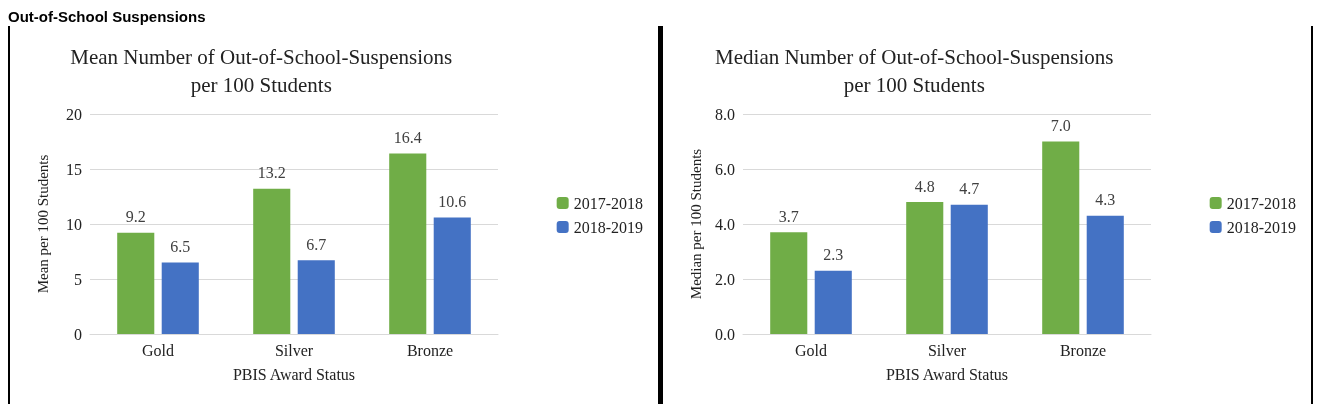 This screenshot has height=404, width=1321. Describe the element at coordinates (107, 17) in the screenshot. I see `text: Out-of-School Suspensions` at that location.